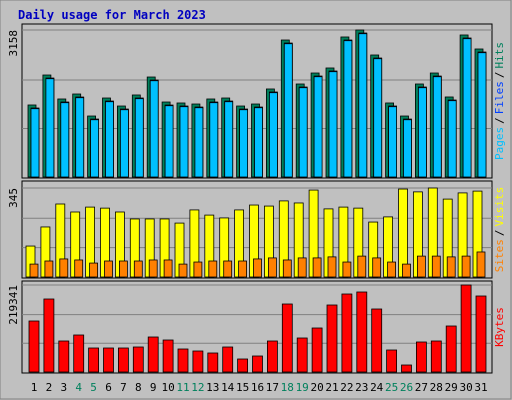 Image resolution: width=512 pixels, height=400 pixels. I want to click on x-tick-label: 2, so click(49, 387).